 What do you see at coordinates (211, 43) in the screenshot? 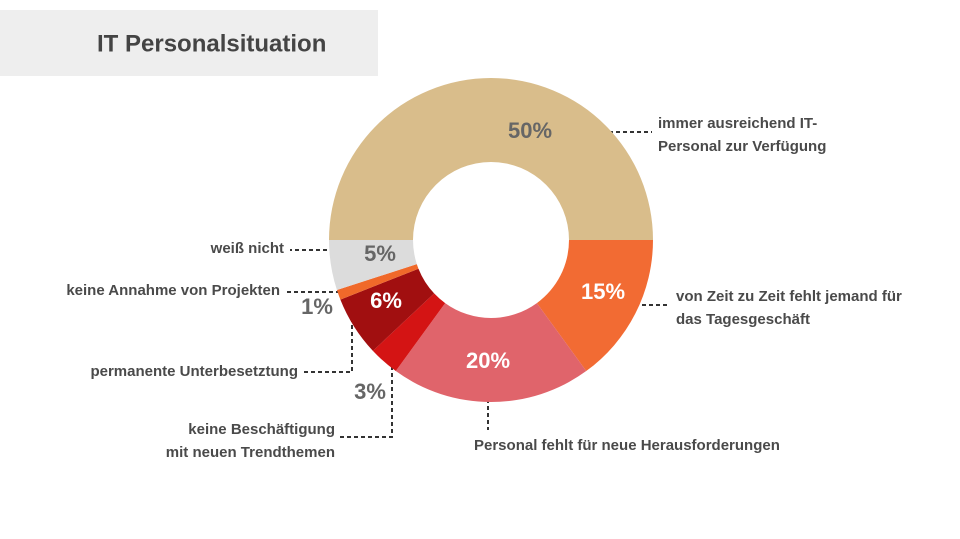
I see `chart-title: IT Personalsituation` at bounding box center [211, 43].